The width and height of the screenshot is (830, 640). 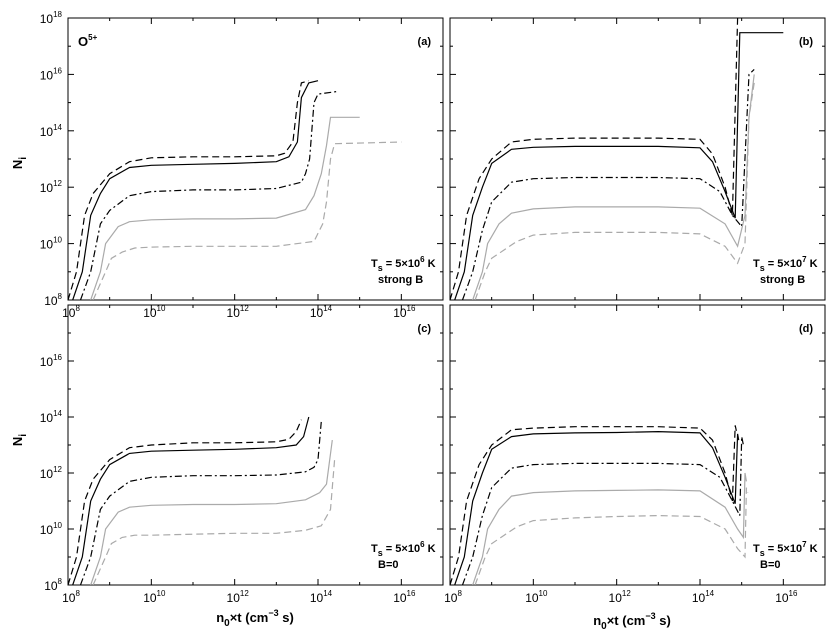 I want to click on ion-label: O5+, so click(x=88, y=41).